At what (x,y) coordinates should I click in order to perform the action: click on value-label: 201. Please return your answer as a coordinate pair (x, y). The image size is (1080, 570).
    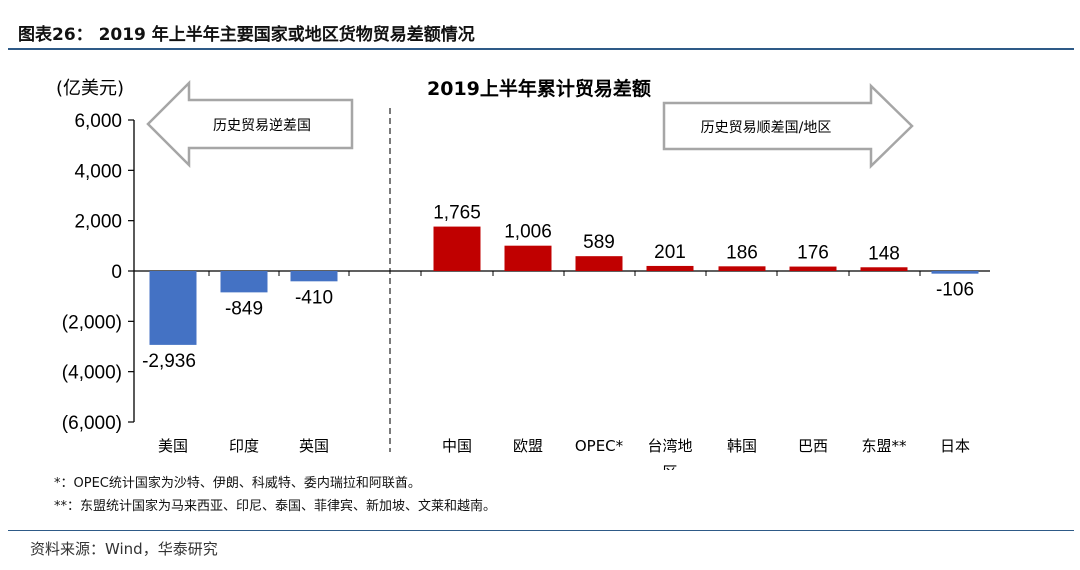
    Looking at the image, I should click on (670, 252).